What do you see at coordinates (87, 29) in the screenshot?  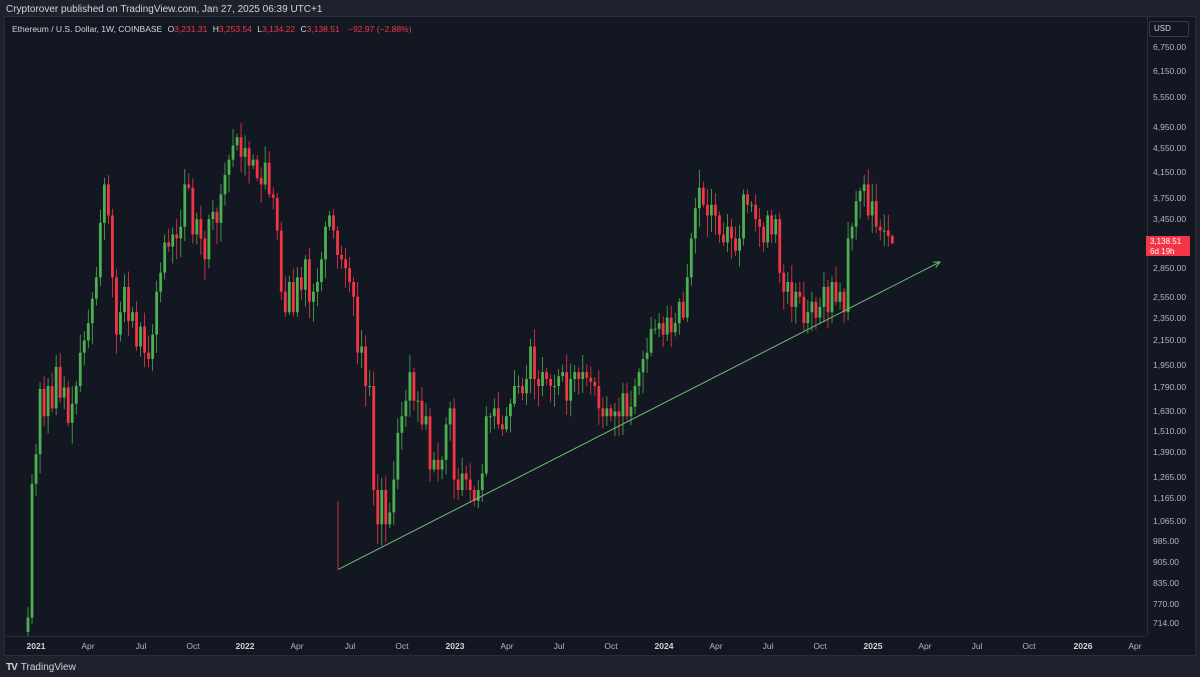 I see `symbol-name: Ethereum / U.S. Dollar, 1W, COINBASE` at bounding box center [87, 29].